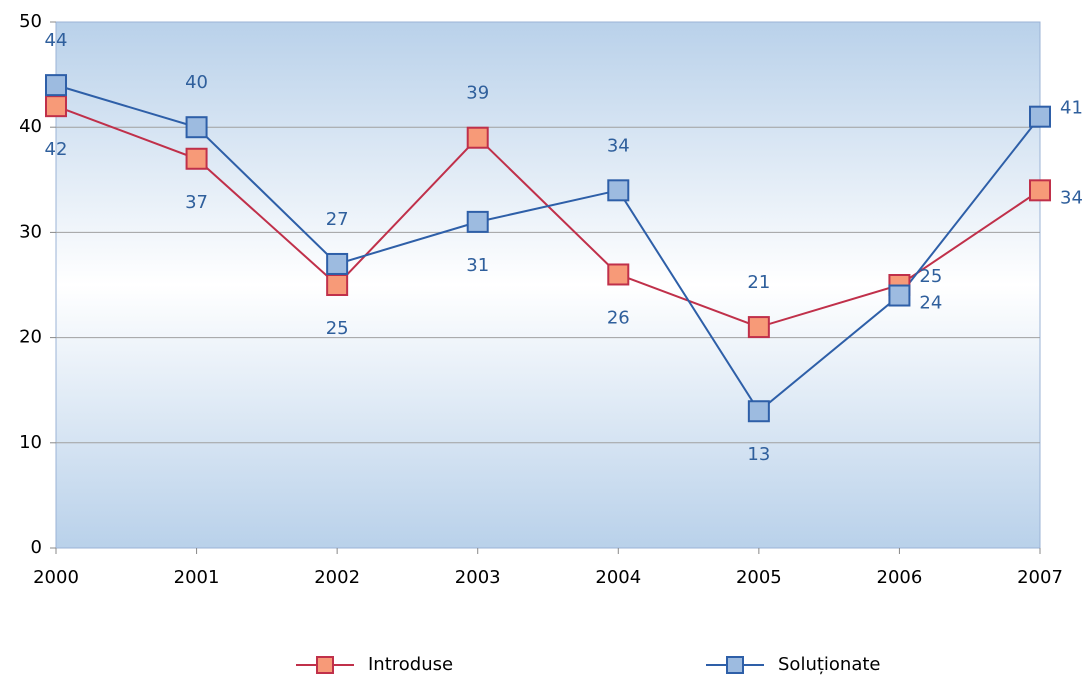  I want to click on x-tick-label: 2000, so click(56, 577).